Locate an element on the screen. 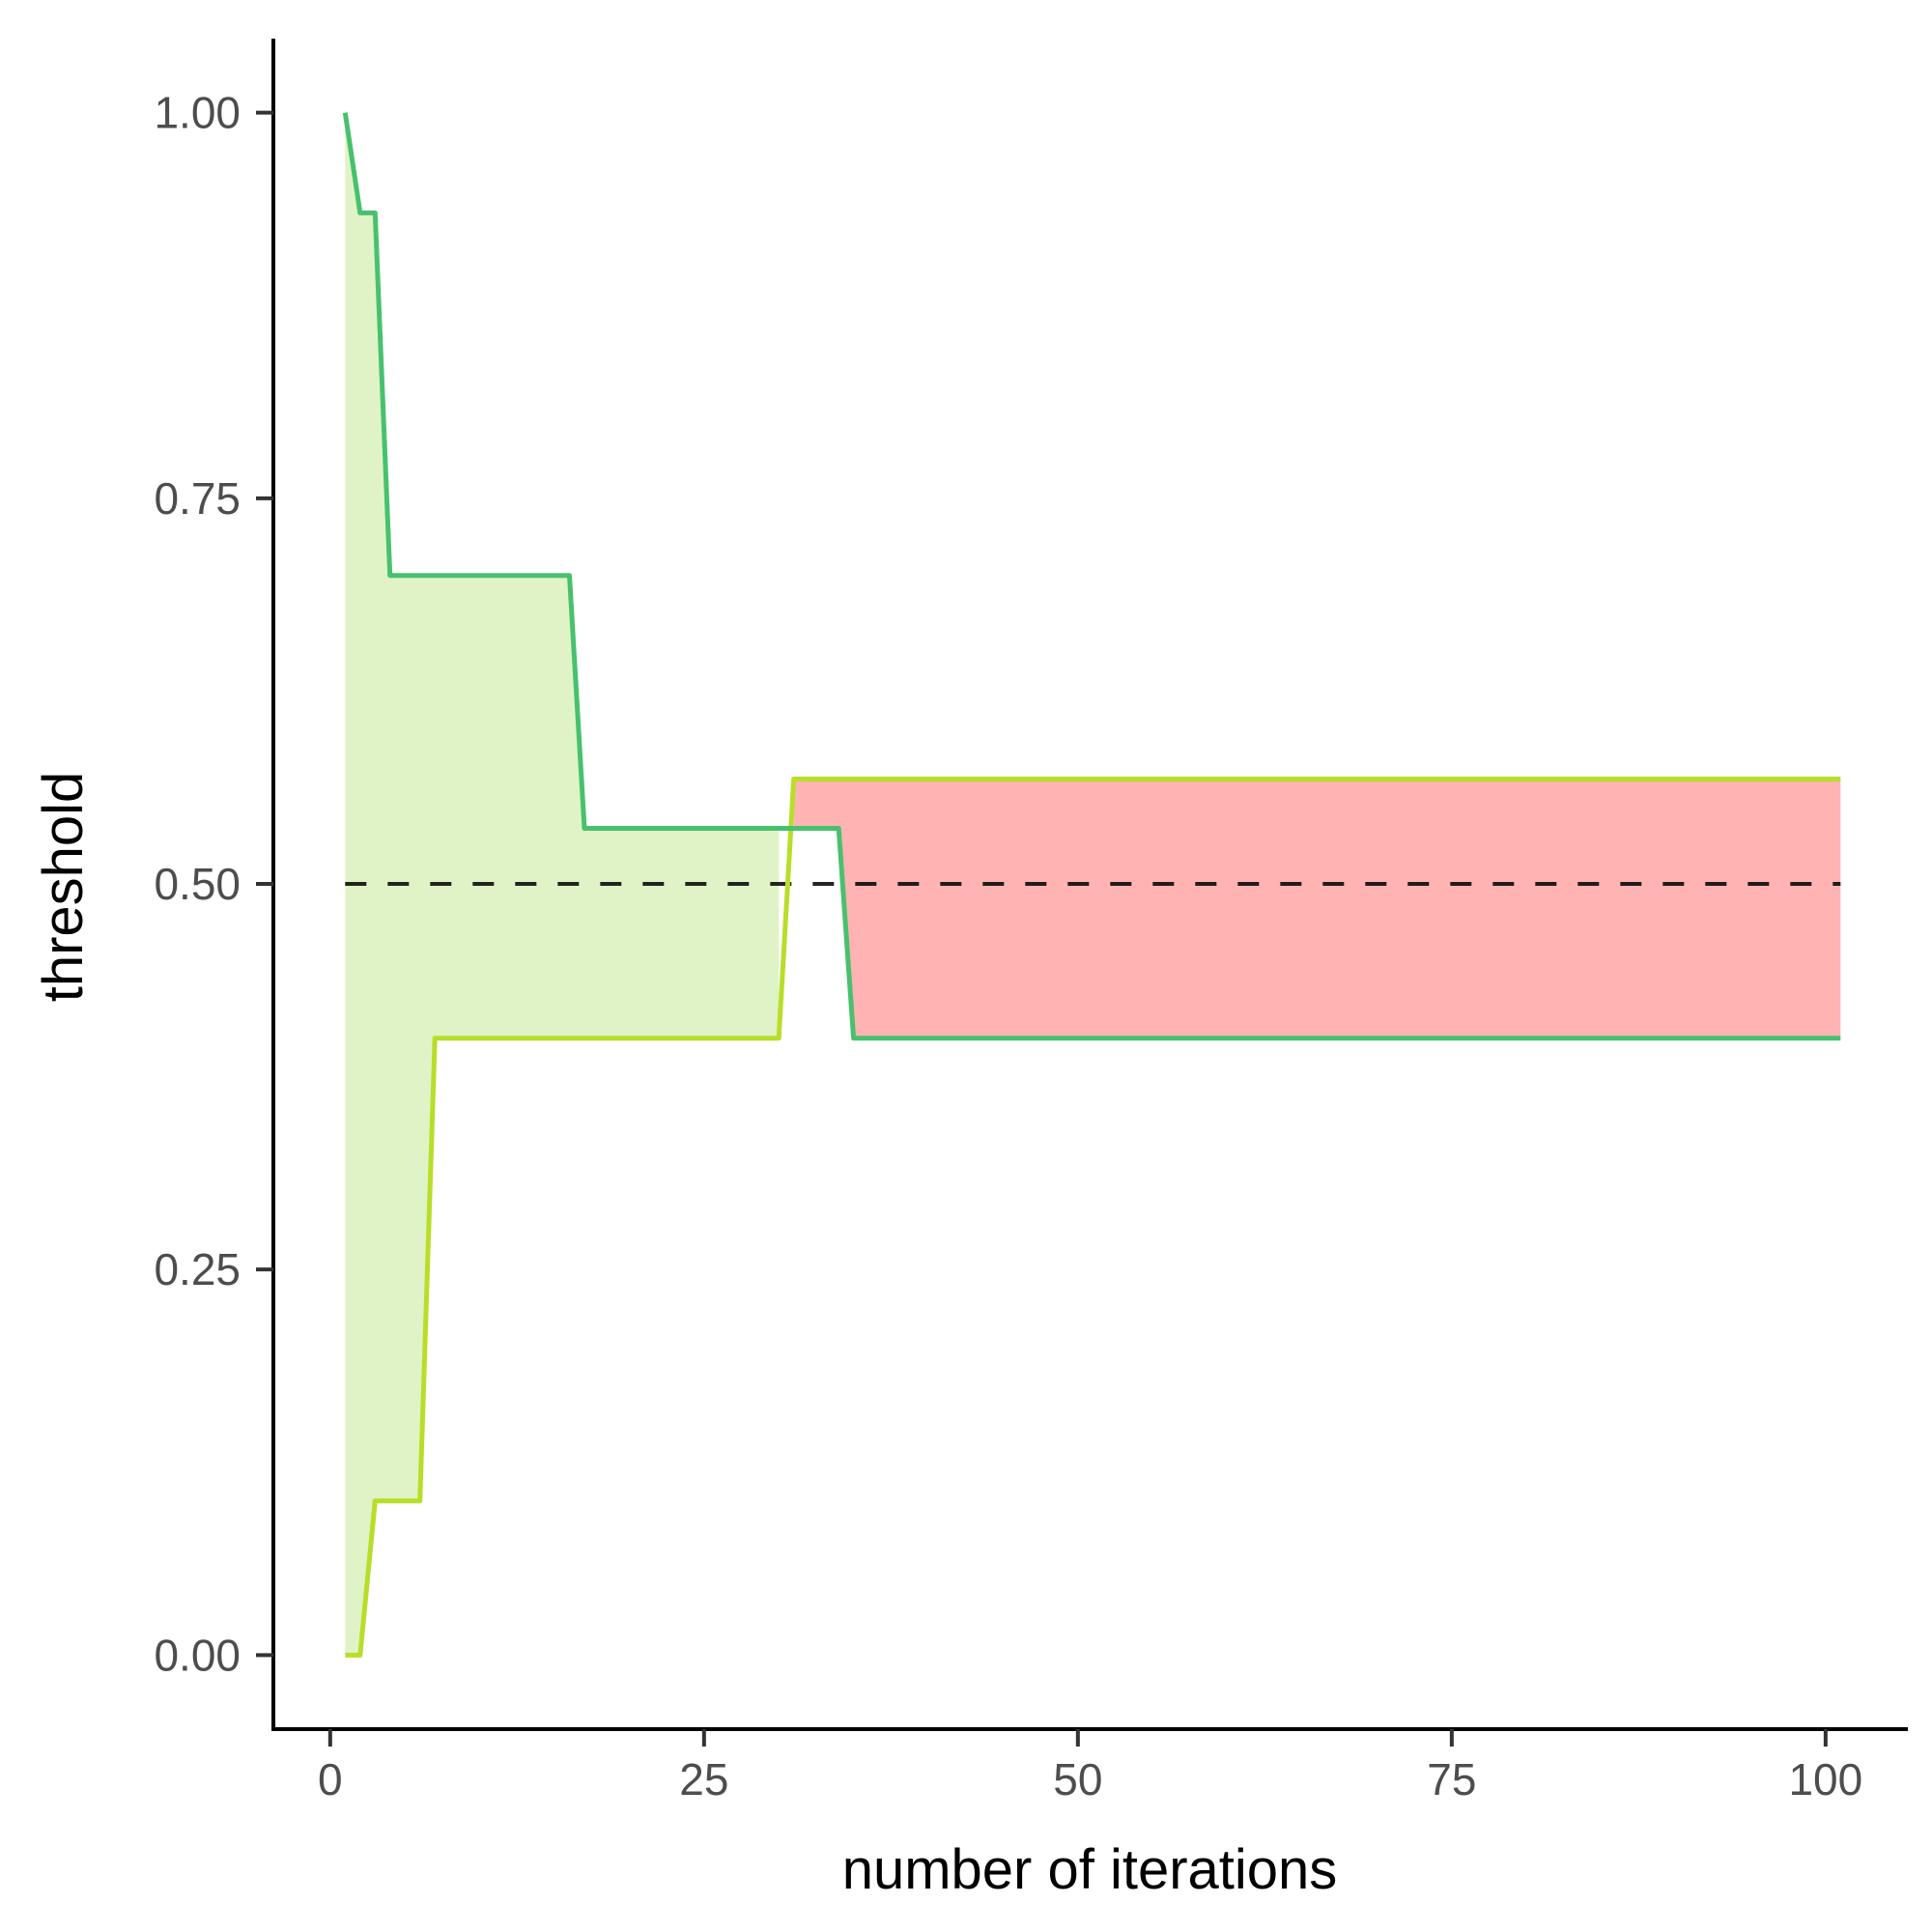 Image resolution: width=1932 pixels, height=1932 pixels. x-tick-label: 100 is located at coordinates (1825, 1779).